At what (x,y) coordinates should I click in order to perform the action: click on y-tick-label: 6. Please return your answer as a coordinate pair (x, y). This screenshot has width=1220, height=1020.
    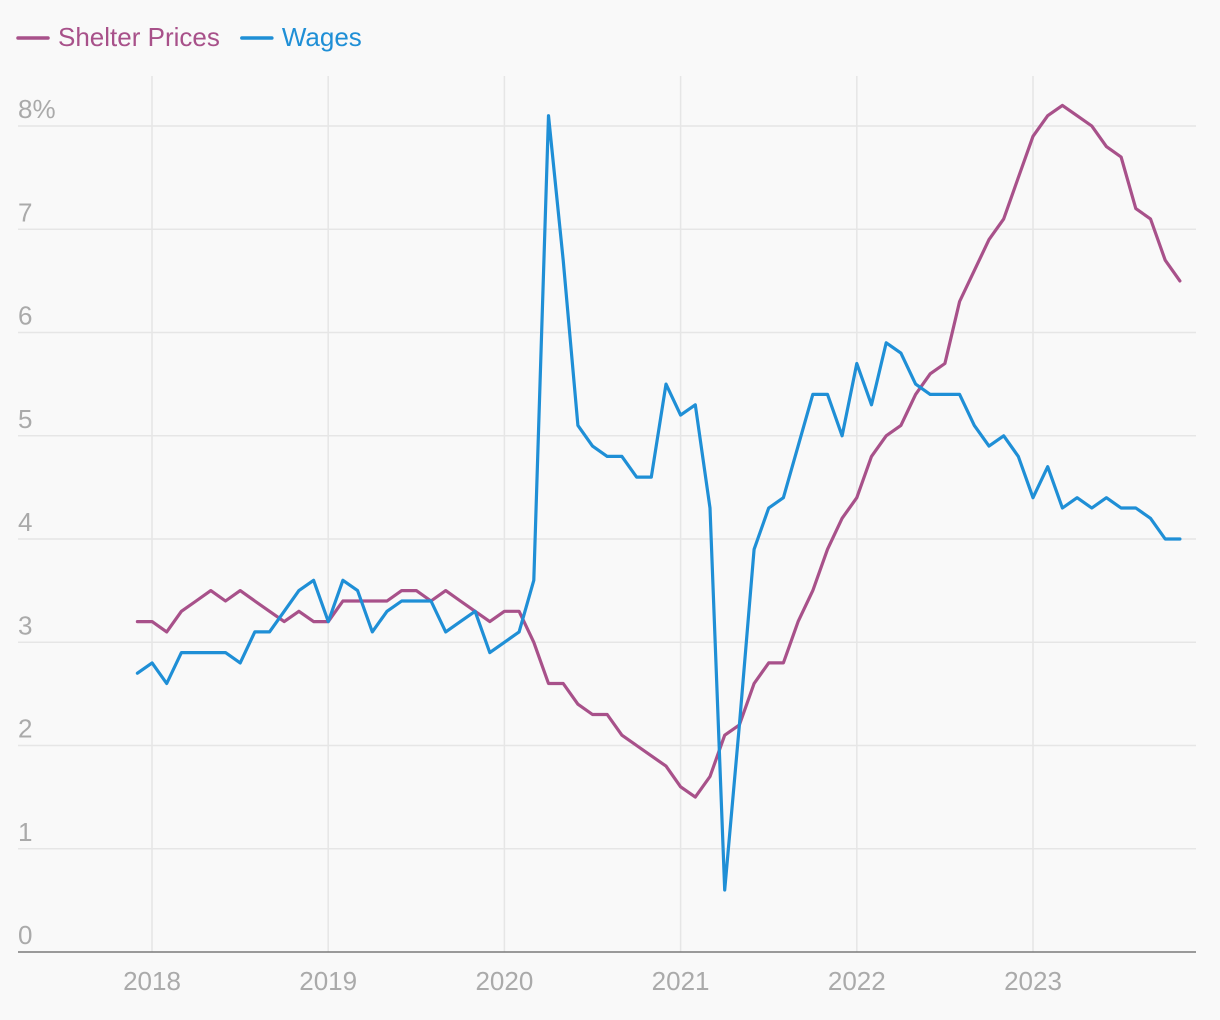
    Looking at the image, I should click on (25, 316).